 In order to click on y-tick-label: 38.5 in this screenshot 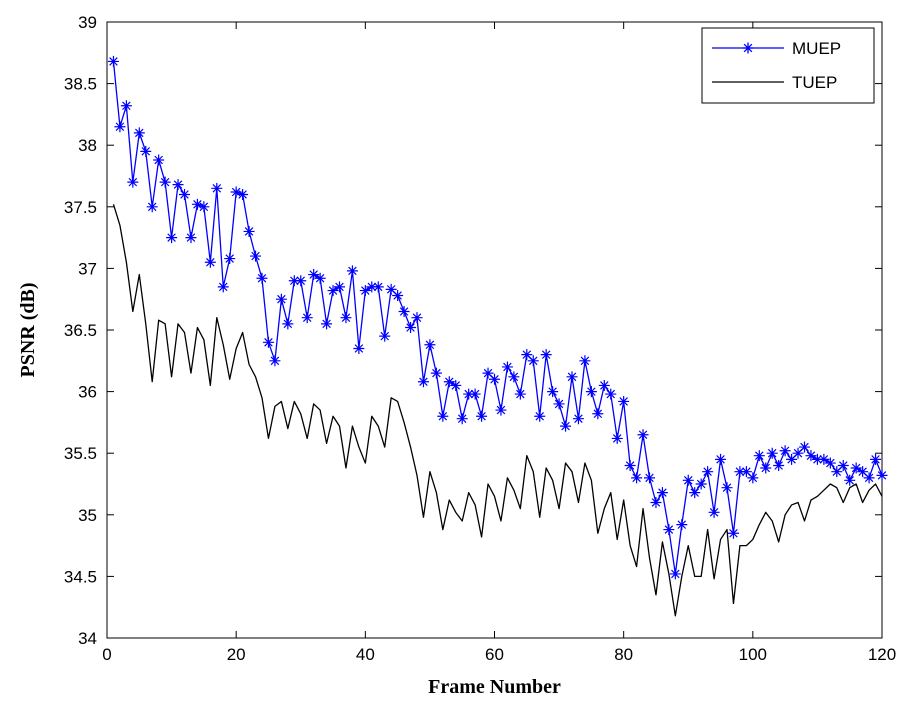, I will do `click(80, 84)`.